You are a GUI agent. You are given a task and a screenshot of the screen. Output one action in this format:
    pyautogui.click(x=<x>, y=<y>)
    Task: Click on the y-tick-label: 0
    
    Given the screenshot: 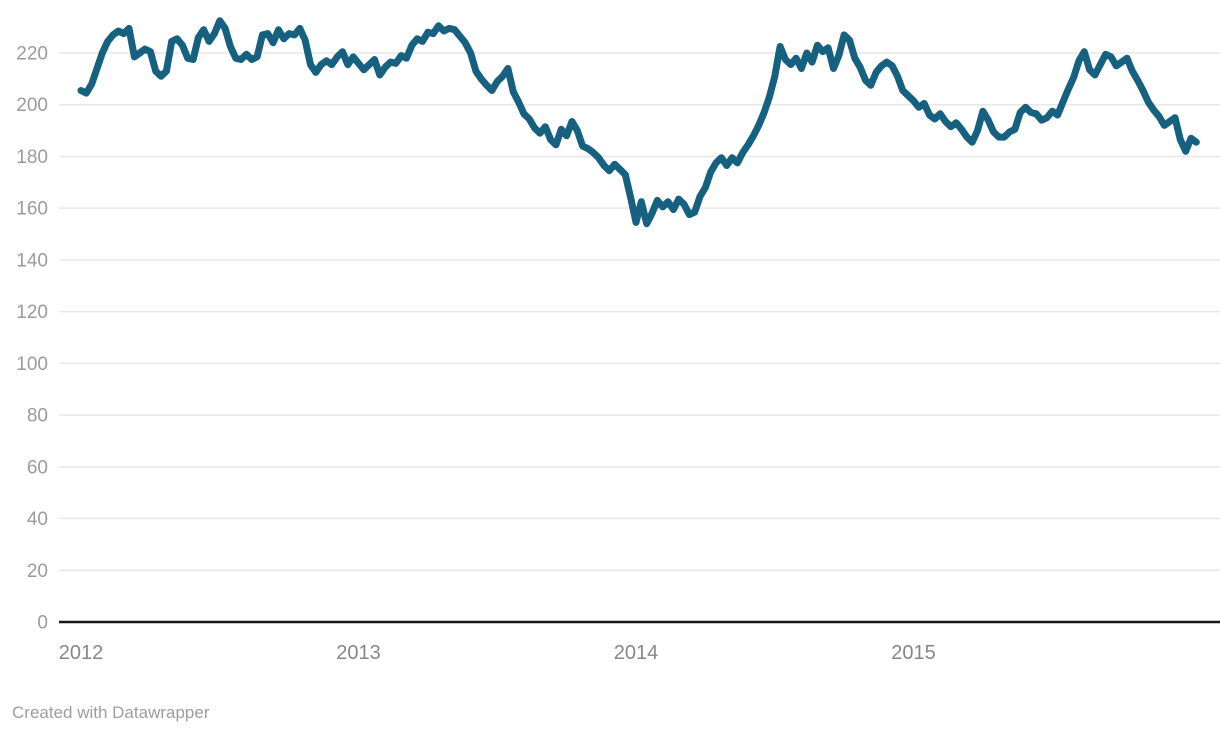 What is the action you would take?
    pyautogui.click(x=42, y=623)
    